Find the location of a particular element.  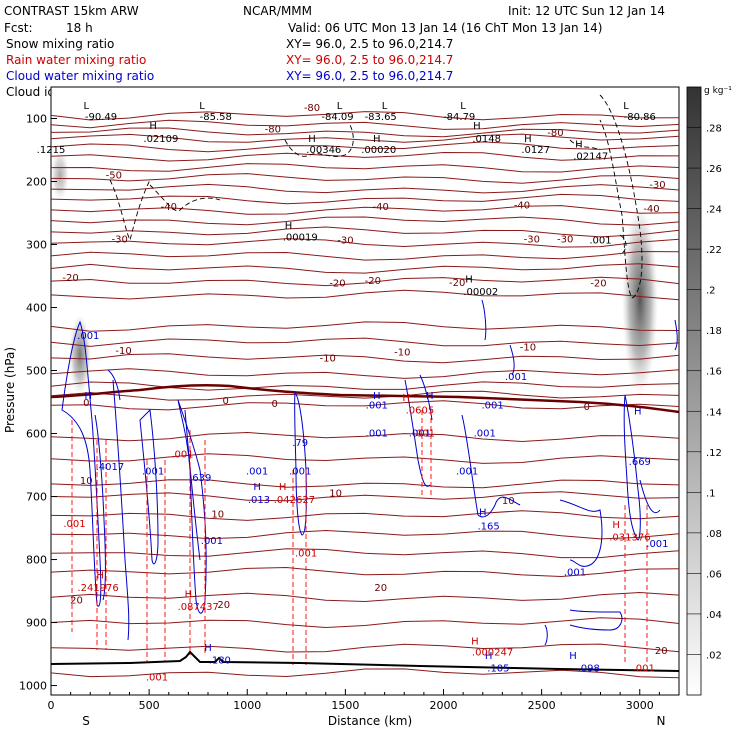

y-tick-label: 800 is located at coordinates (36, 560).